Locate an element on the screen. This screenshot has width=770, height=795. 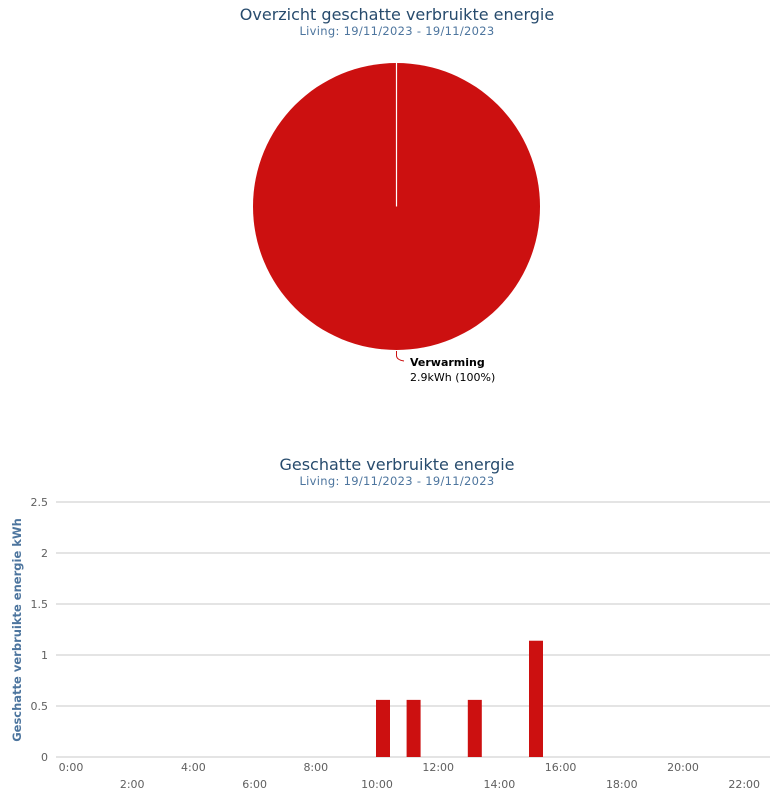
y-tick-label: 0 is located at coordinates (44, 757).